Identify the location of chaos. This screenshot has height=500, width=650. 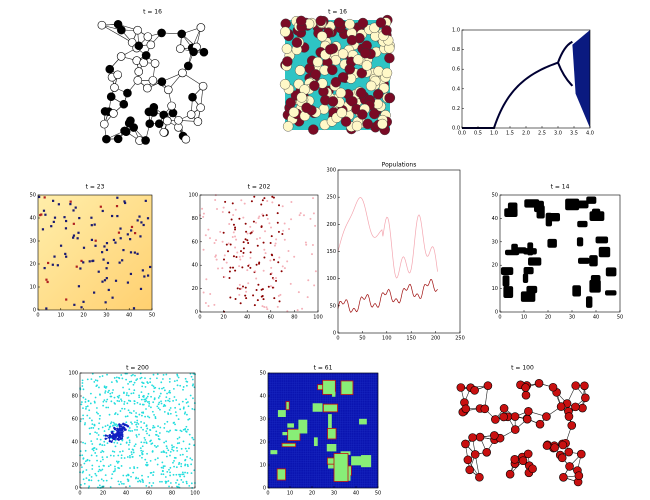
(581, 79).